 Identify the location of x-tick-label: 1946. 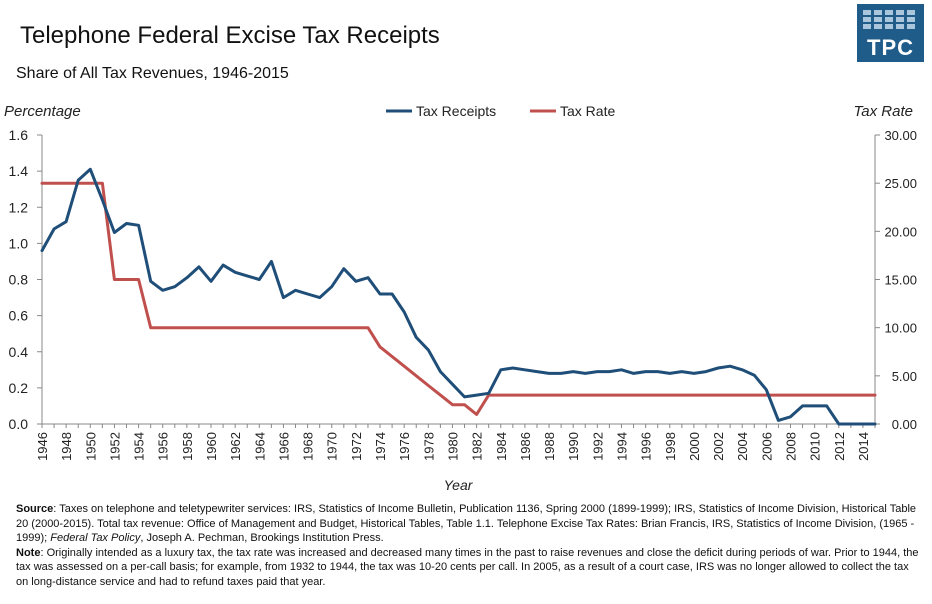
(42, 446).